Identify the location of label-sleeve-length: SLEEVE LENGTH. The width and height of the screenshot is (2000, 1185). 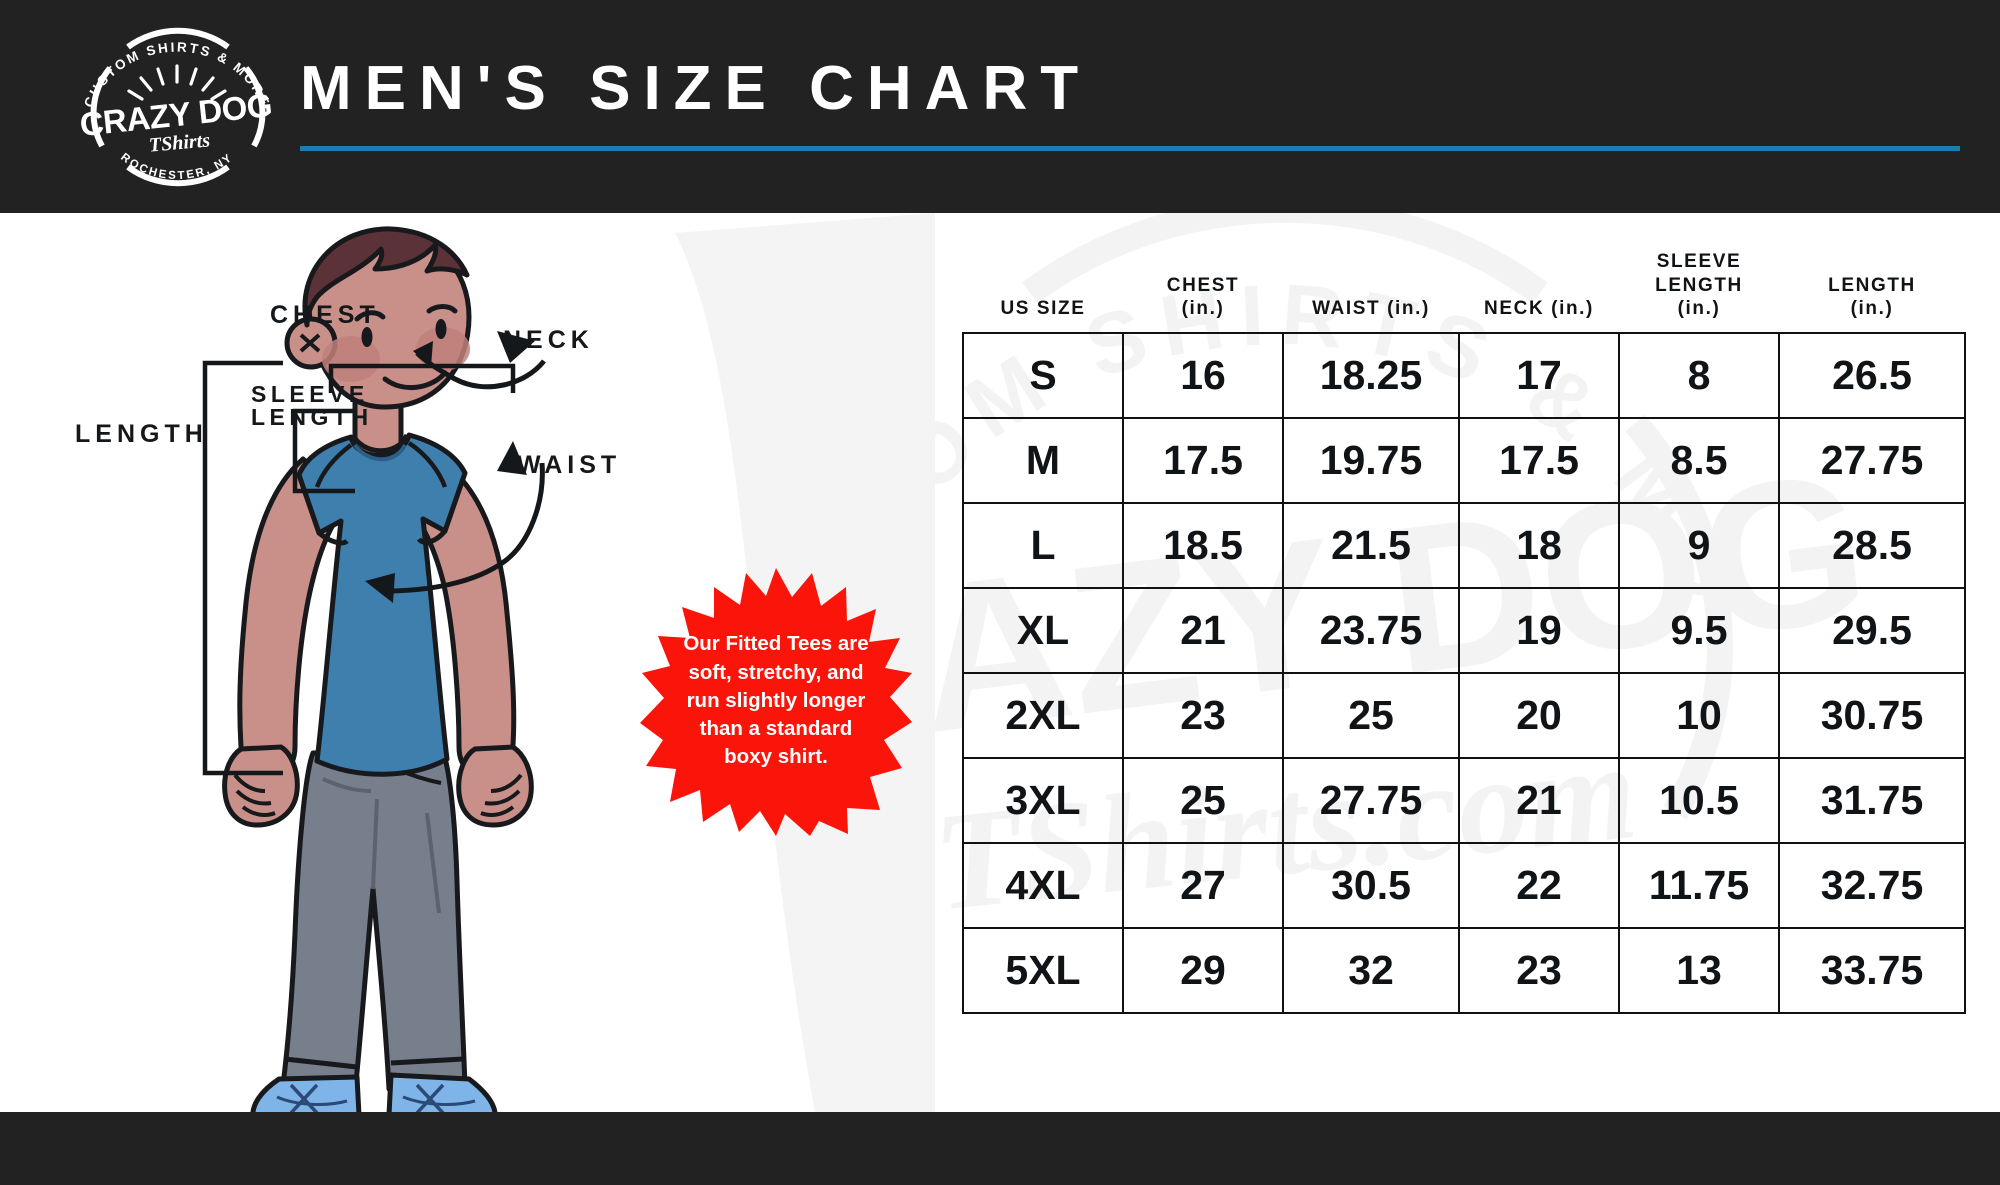
(312, 406).